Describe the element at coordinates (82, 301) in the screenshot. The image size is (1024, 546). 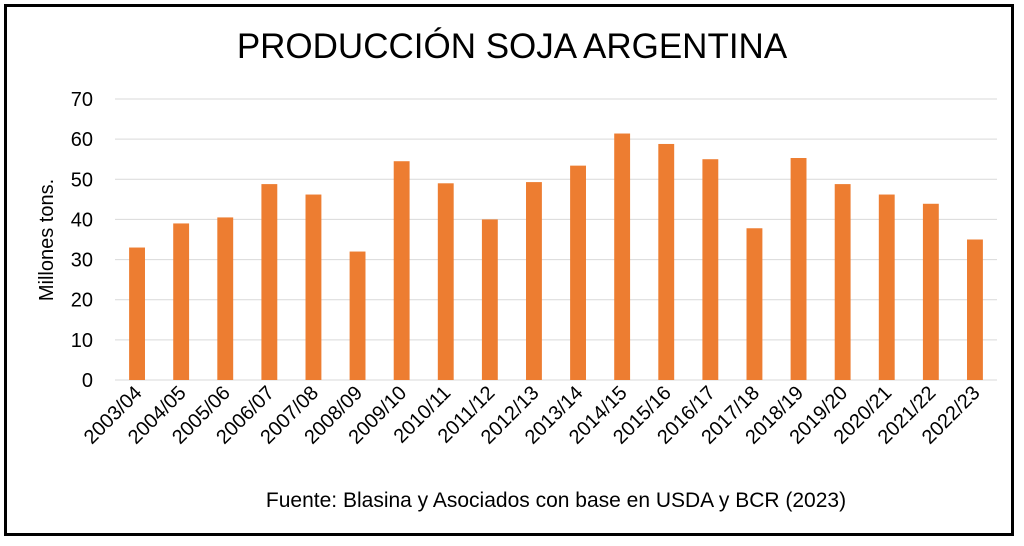
I see `y-tick-label: 20` at that location.